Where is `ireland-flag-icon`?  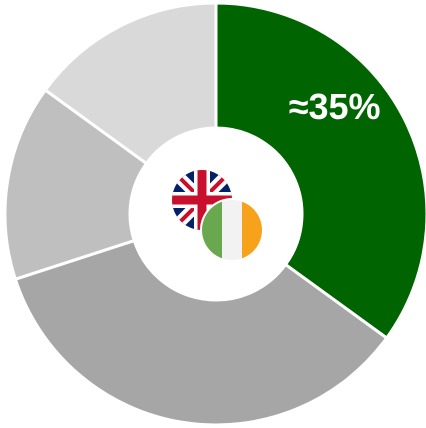
ireland-flag-icon is located at coordinates (232, 230).